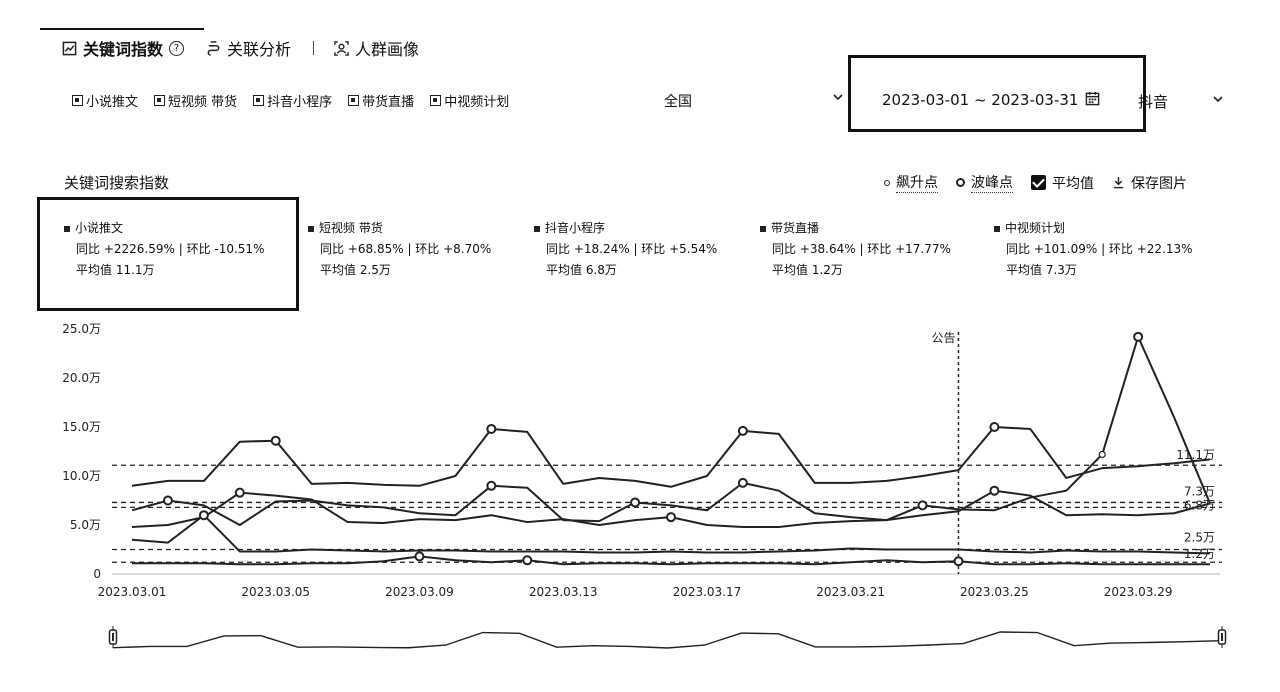 This screenshot has width=1280, height=692. What do you see at coordinates (1199, 491) in the screenshot?
I see `average-label: 7.3万` at bounding box center [1199, 491].